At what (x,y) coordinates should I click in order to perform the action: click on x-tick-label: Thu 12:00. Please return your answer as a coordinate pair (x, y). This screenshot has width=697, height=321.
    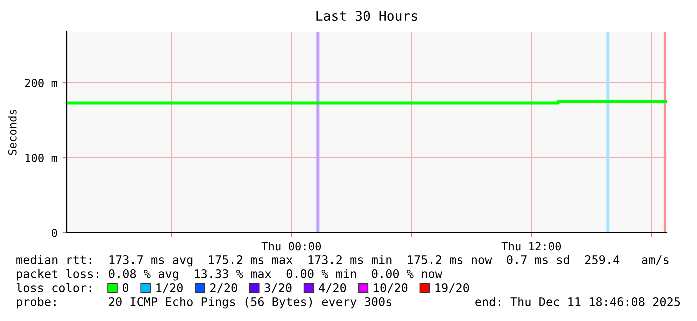
    Looking at the image, I should click on (532, 246).